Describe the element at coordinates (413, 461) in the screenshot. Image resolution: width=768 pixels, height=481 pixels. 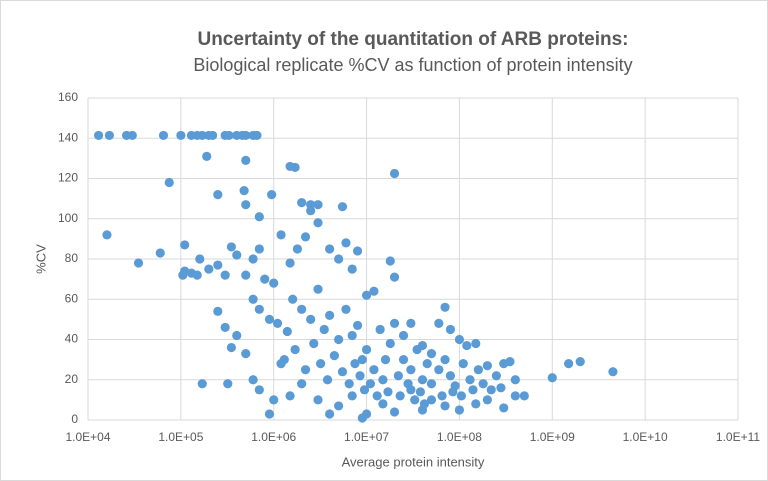
I see `x-axis-label: Average protein intensity` at that location.